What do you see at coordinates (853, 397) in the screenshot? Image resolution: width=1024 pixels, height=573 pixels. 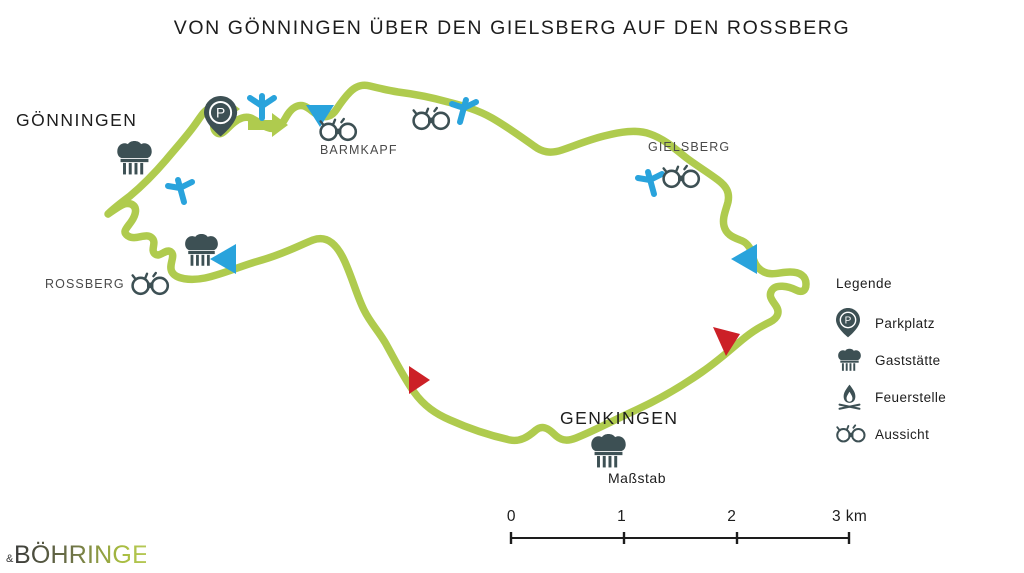 I see `campfire-icon` at bounding box center [853, 397].